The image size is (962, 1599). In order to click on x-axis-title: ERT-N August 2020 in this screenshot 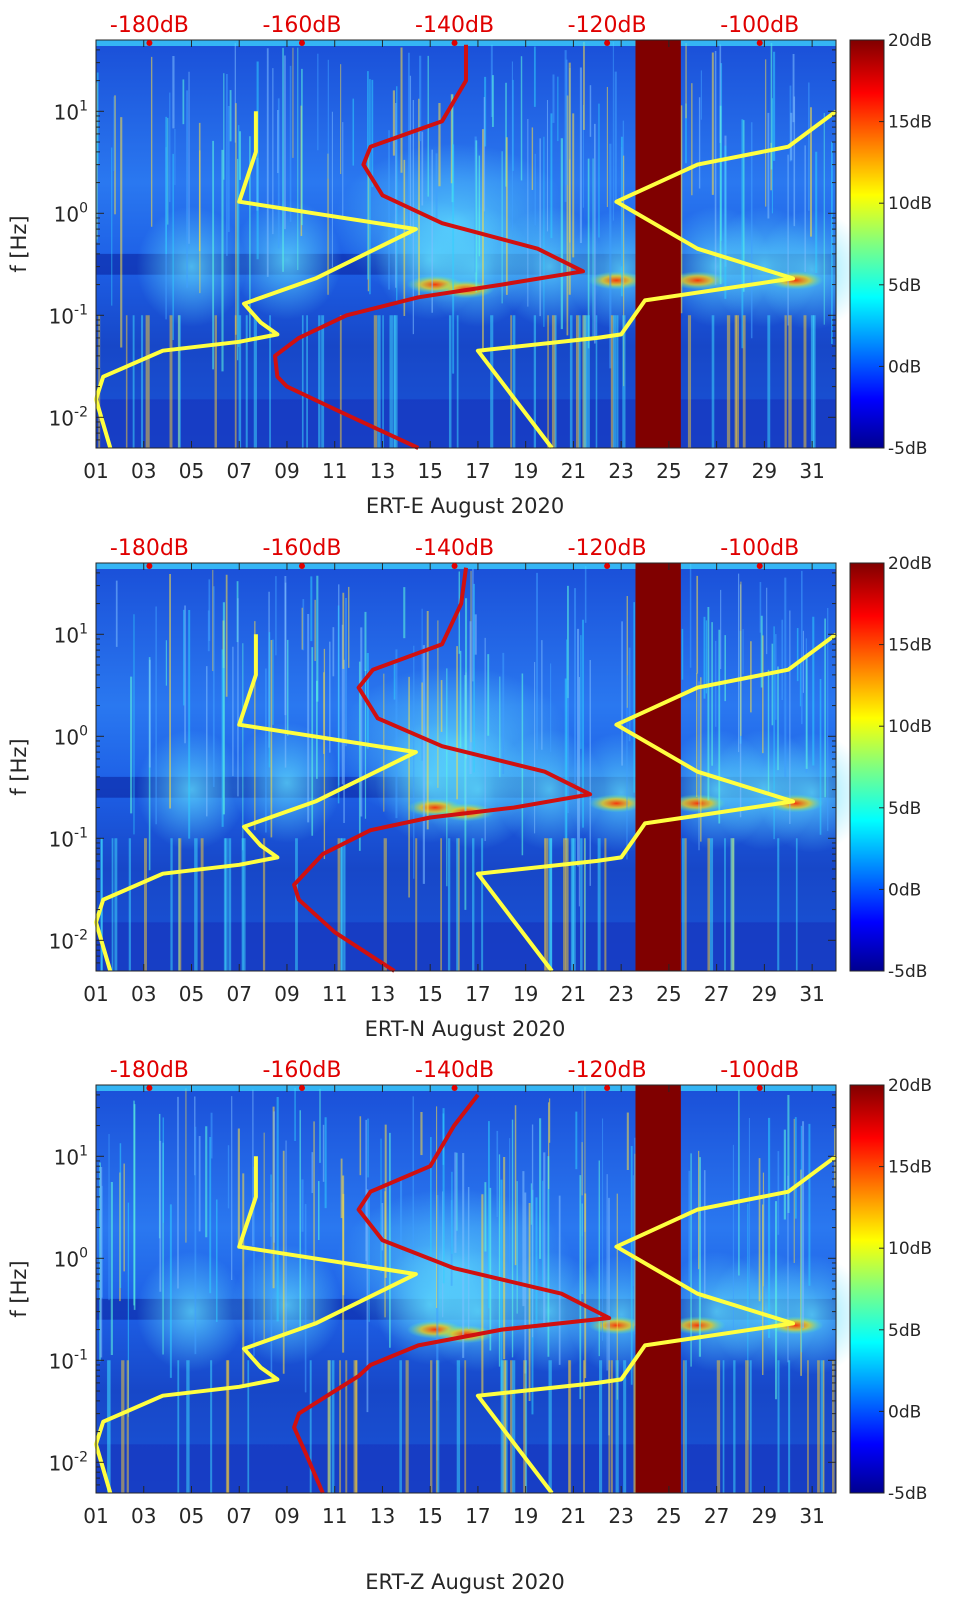, I will do `click(465, 1029)`.